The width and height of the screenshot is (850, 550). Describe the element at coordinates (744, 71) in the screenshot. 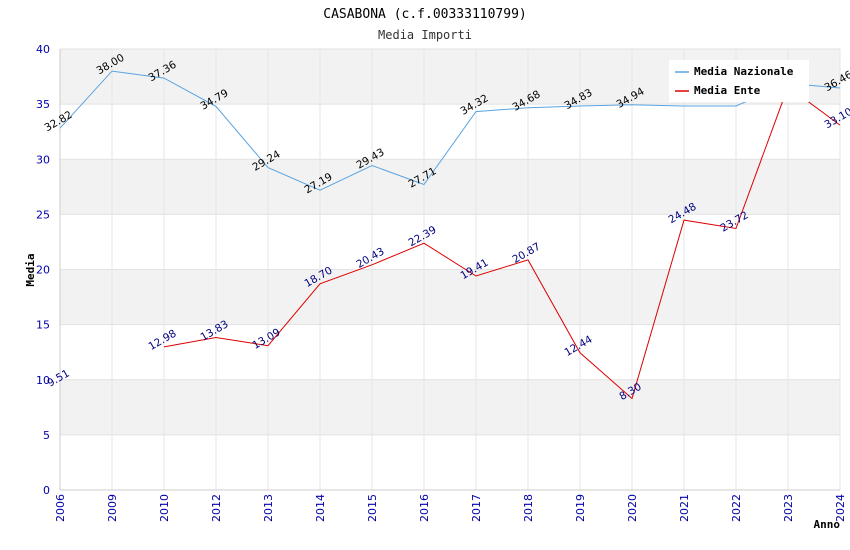

I see `legend-label-media-nazionale: Media Nazionale` at that location.